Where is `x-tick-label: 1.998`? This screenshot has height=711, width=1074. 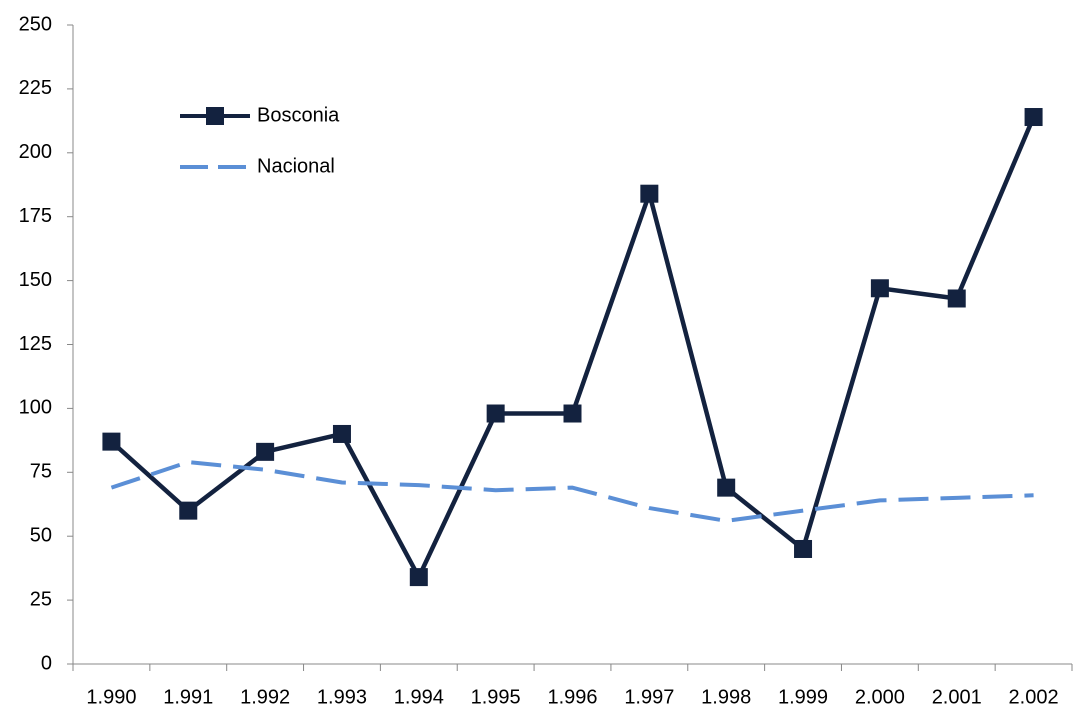 x-tick-label: 1.998 is located at coordinates (726, 697).